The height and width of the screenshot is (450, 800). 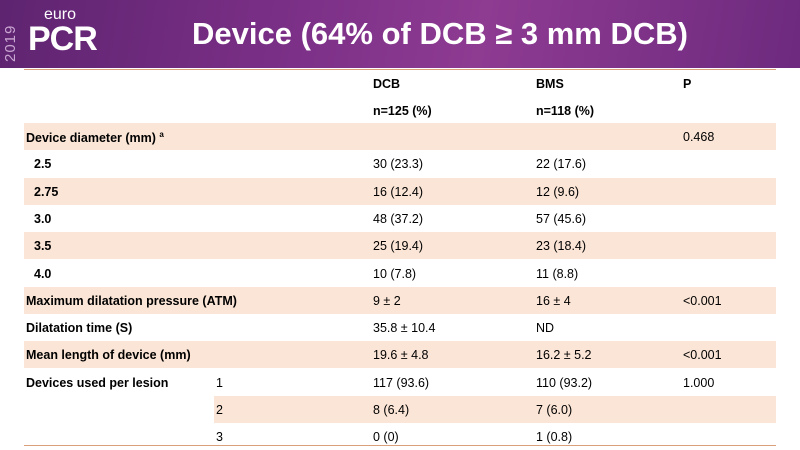 What do you see at coordinates (161, 134) in the screenshot?
I see `footnote-mark: a` at bounding box center [161, 134].